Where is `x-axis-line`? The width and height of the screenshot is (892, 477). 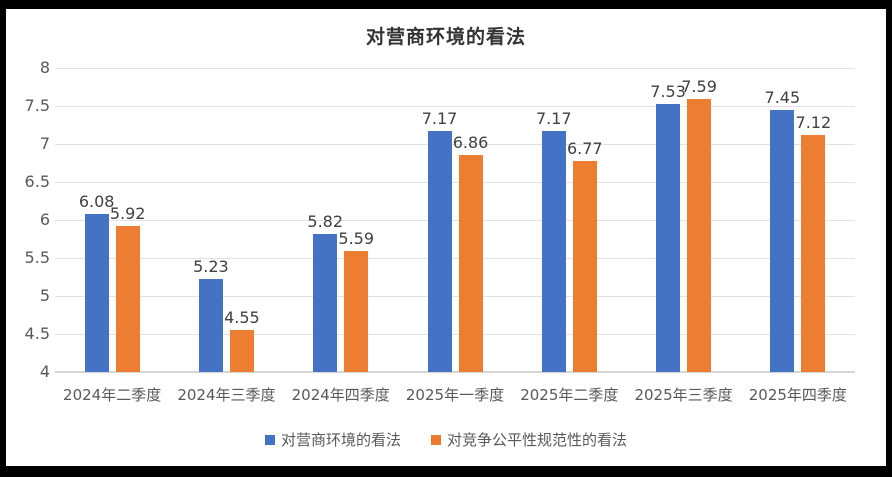 x-axis-line is located at coordinates (455, 372).